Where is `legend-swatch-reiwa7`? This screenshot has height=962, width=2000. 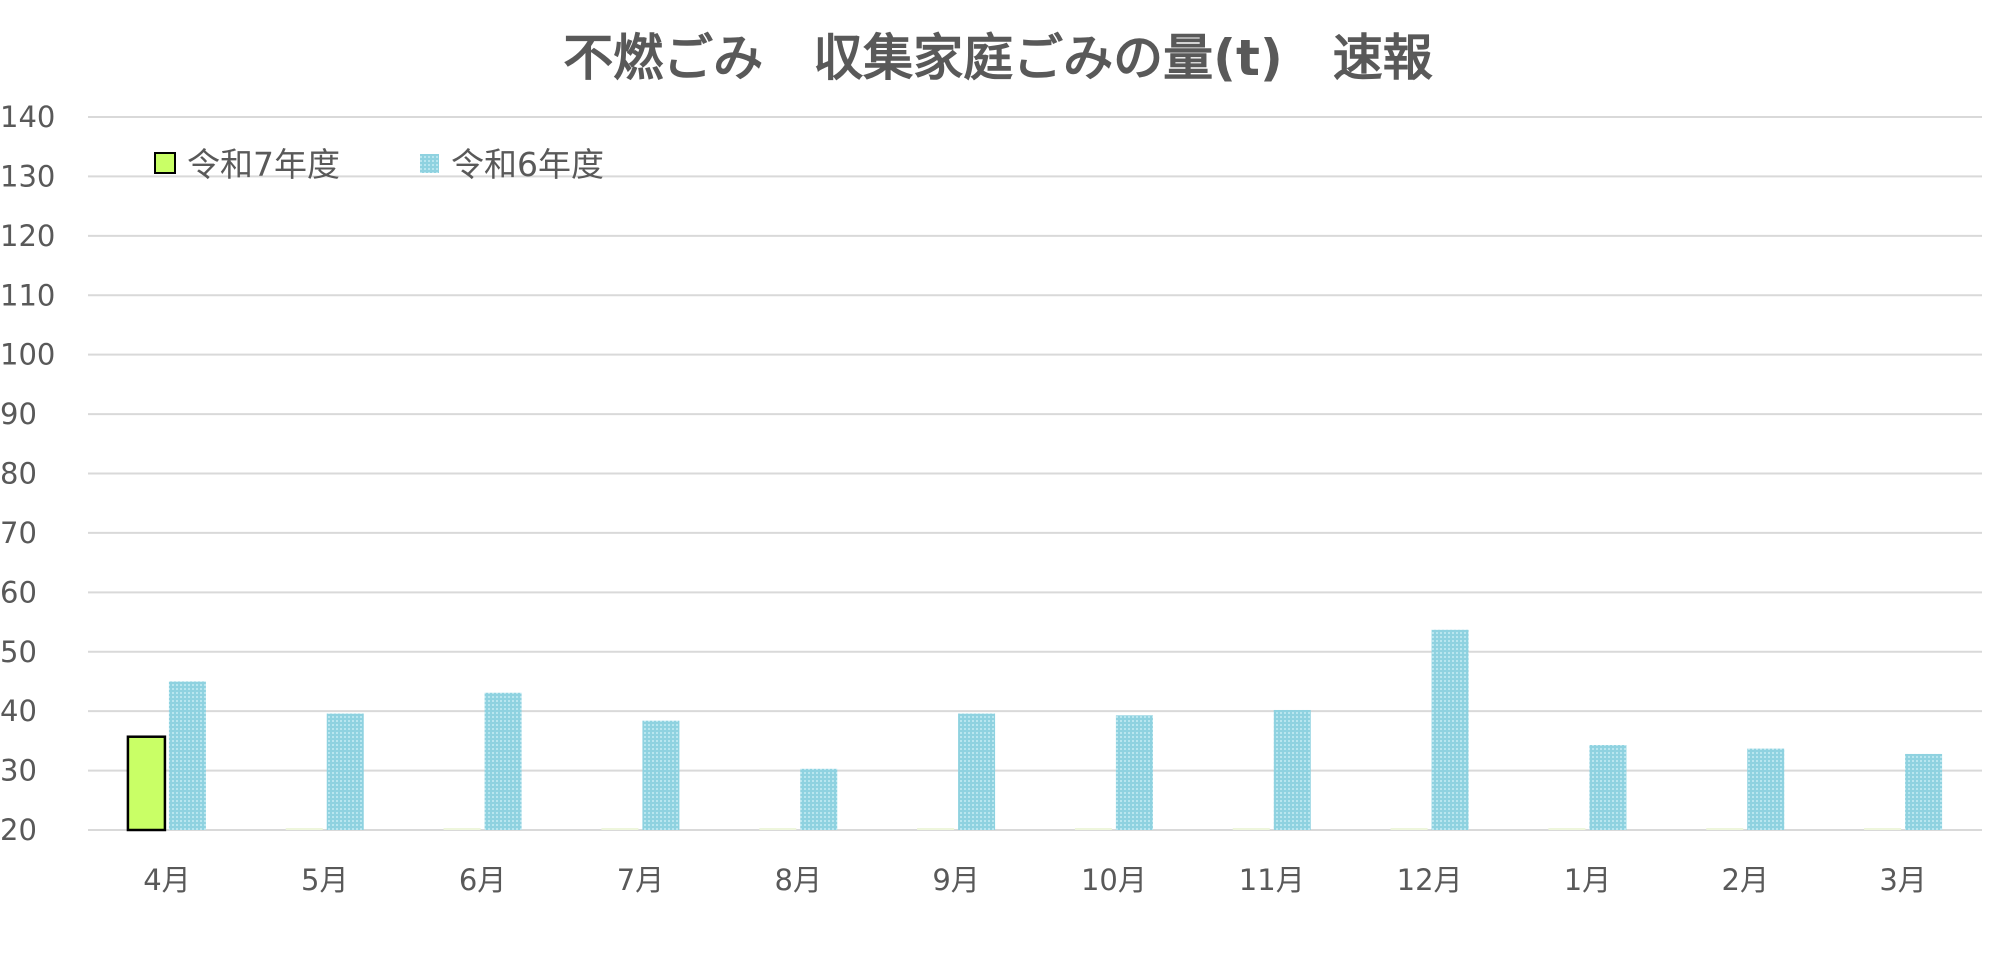
legend-swatch-reiwa7 is located at coordinates (165, 163).